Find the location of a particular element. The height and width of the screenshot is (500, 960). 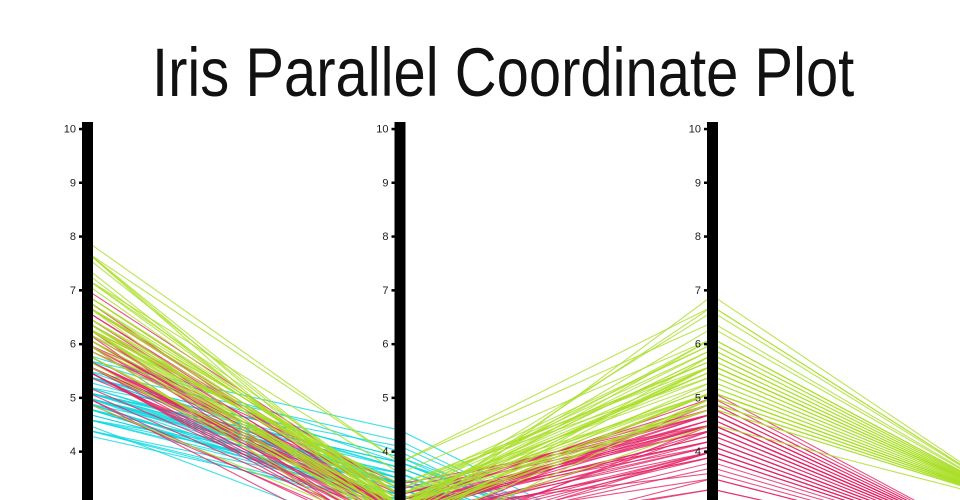

axis-petal_length: 10 9 8 7 6 5 4 is located at coordinates (703, 311).